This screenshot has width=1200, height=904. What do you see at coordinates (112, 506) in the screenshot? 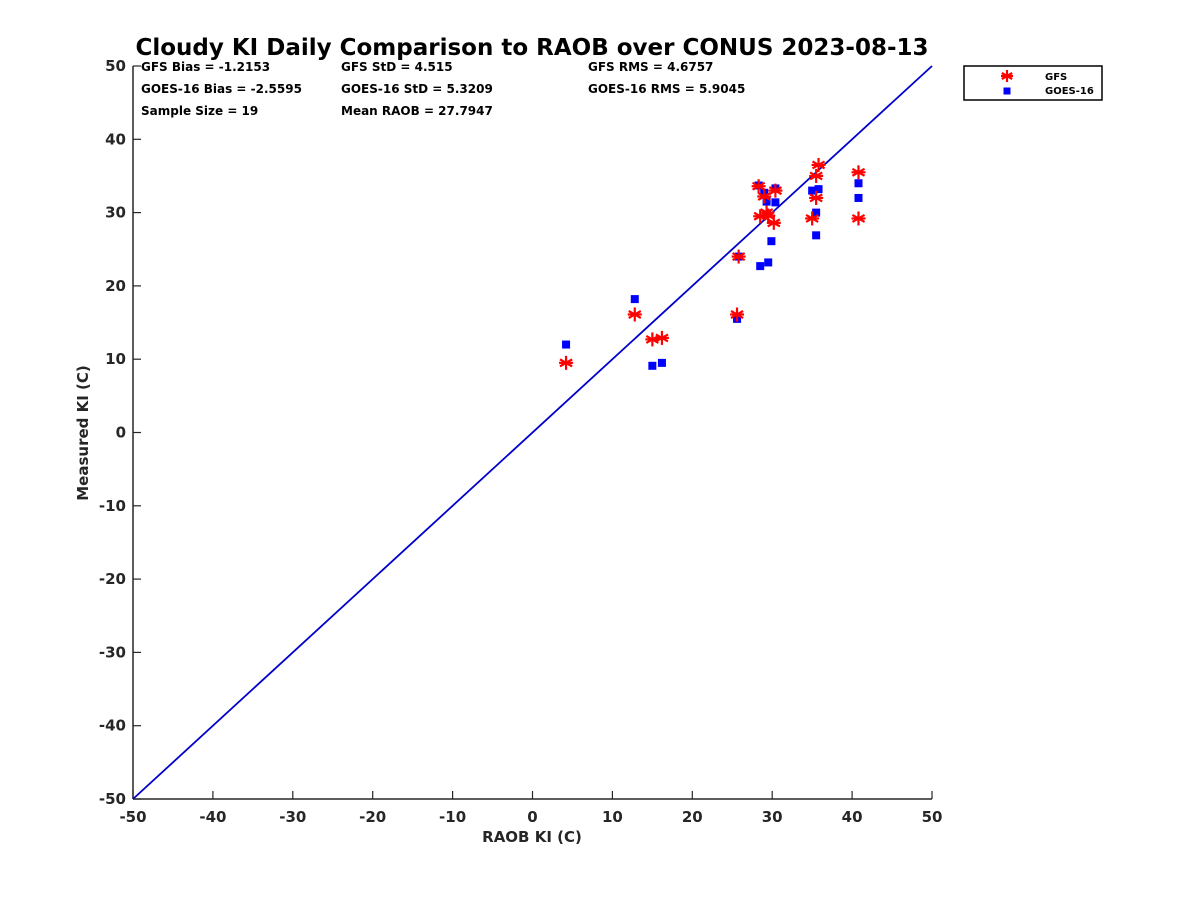
I see `y-tick-label: -10` at bounding box center [112, 506].